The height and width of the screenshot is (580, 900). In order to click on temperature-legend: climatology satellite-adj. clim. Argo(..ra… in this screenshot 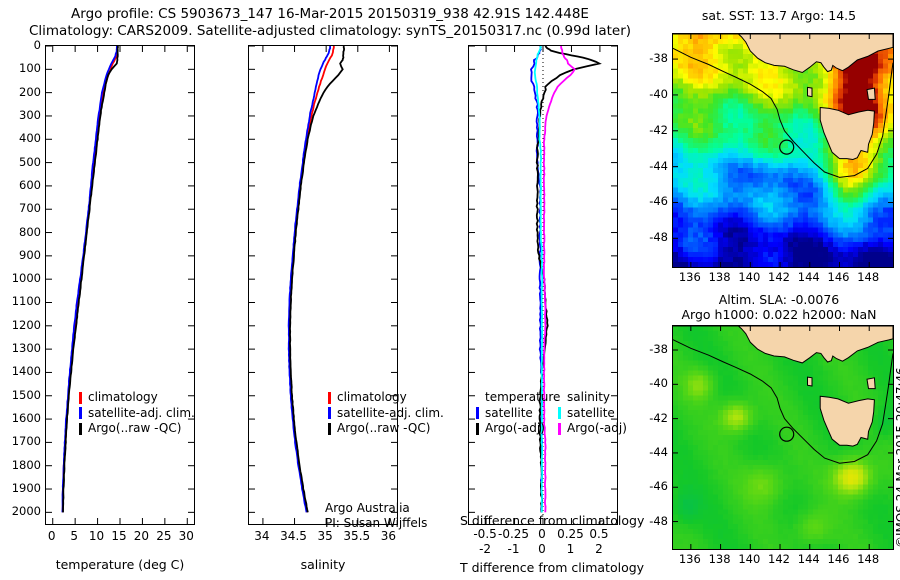, I will do `click(137, 413)`.